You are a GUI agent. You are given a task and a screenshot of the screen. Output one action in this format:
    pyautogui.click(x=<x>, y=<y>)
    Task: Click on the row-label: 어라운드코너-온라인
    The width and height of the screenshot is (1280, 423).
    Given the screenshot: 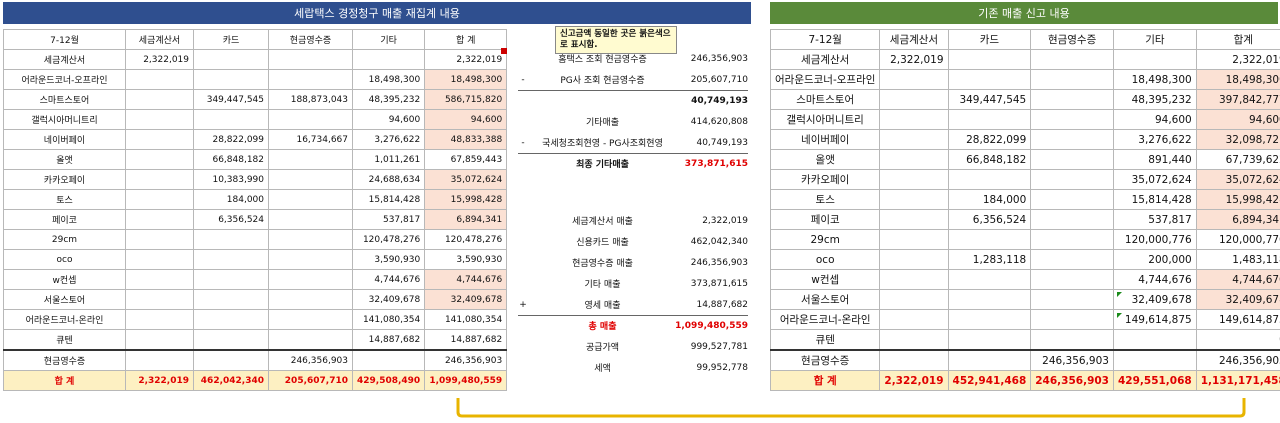 What is the action you would take?
    pyautogui.click(x=825, y=319)
    